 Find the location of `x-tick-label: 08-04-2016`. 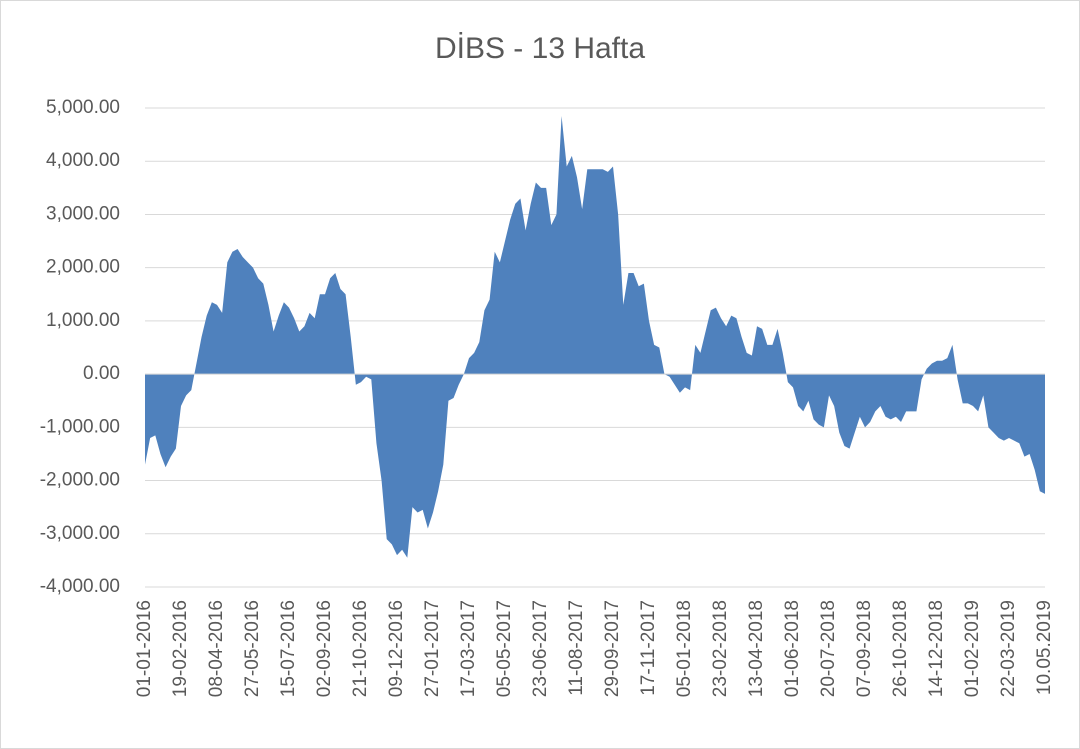

x-tick-label: 08-04-2016 is located at coordinates (216, 648).